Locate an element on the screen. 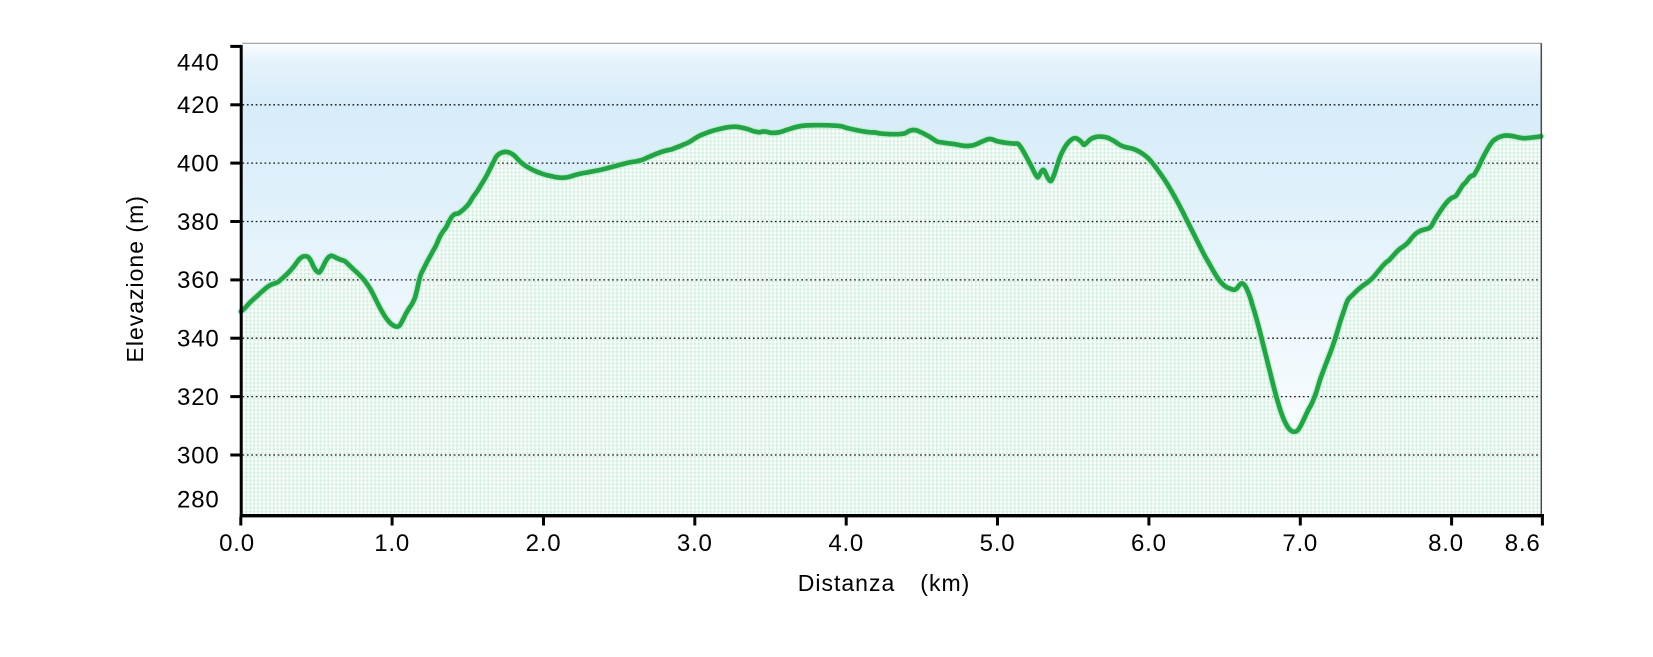 This screenshot has height=657, width=1653. svg-text: 360 is located at coordinates (198, 280).